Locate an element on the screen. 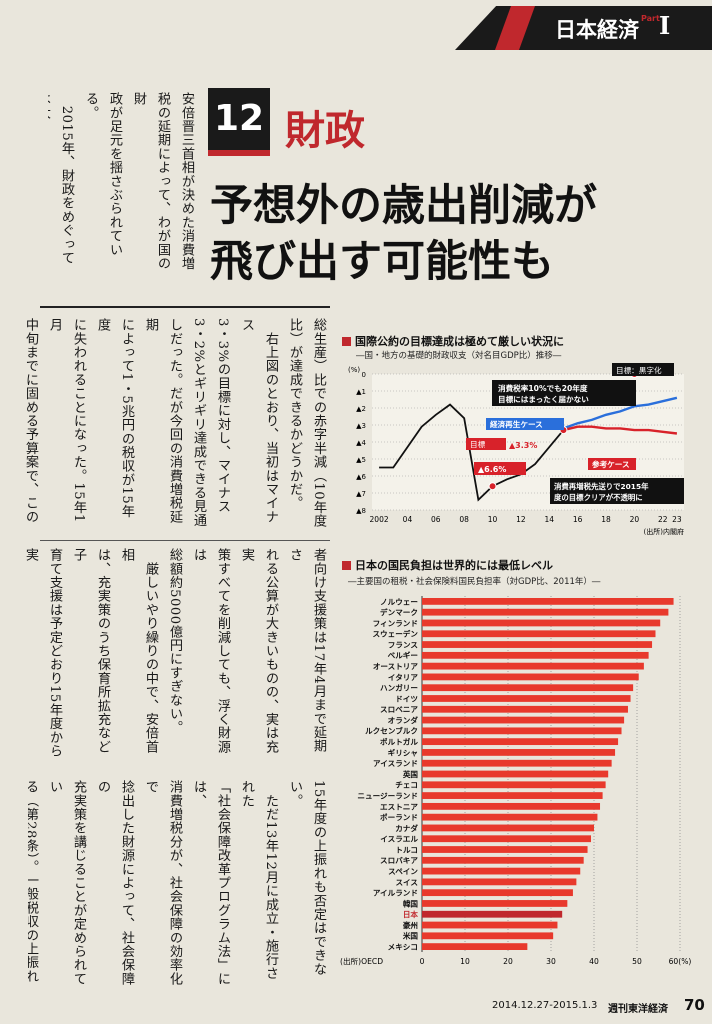 The image size is (712, 1024). text-column: 3・2%とギリギリ達成できる見通 is located at coordinates (198, 422).